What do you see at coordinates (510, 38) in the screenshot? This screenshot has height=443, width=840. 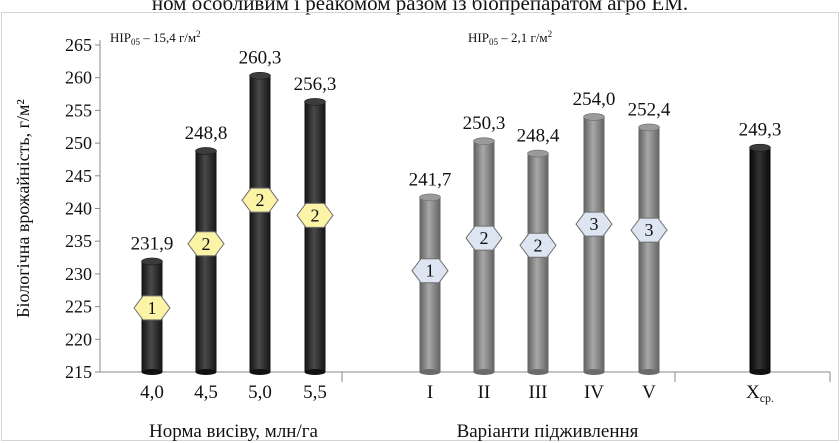 I see `hir-annotation: НІР05 – 2,1 г/м2` at bounding box center [510, 38].